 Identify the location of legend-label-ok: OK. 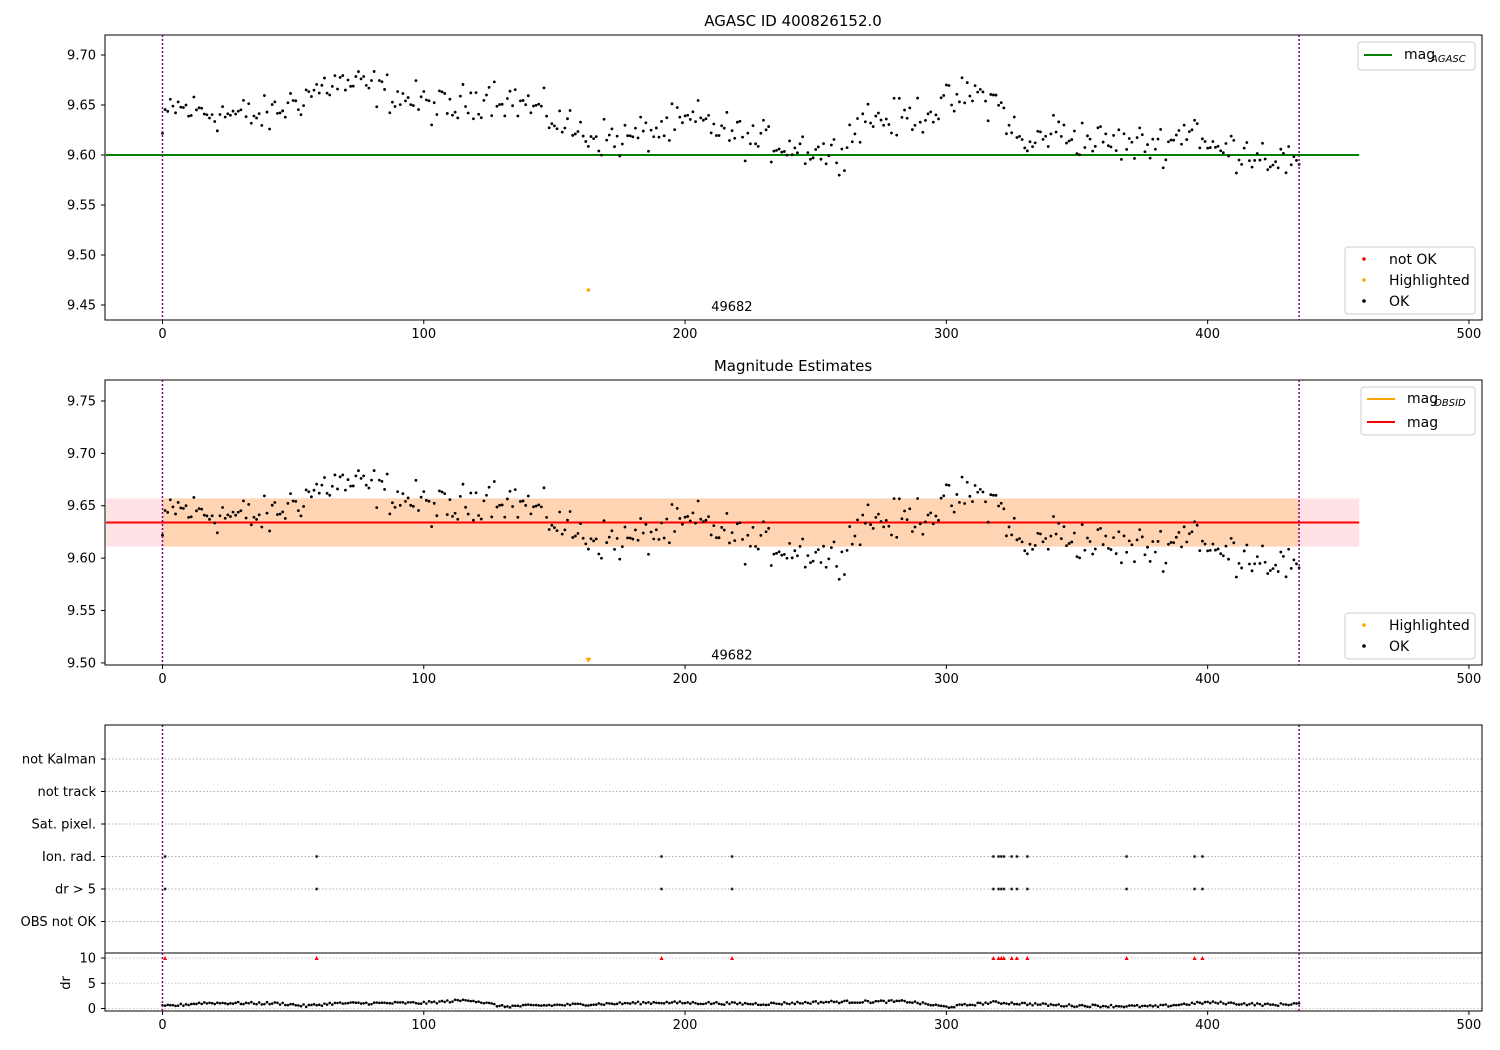
(1399, 647).